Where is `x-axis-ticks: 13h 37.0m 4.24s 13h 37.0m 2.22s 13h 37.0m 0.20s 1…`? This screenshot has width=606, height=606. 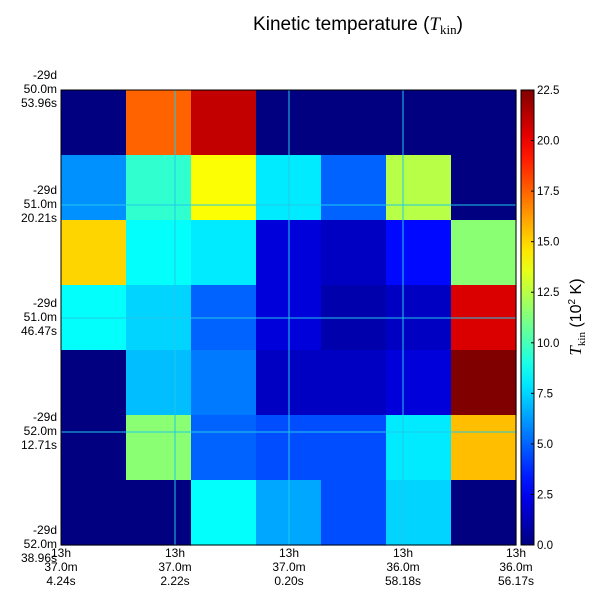
x-axis-ticks: 13h 37.0m 4.24s 13h 37.0m 2.22s 13h 37.0m 0.20s 1… is located at coordinates (289, 567).